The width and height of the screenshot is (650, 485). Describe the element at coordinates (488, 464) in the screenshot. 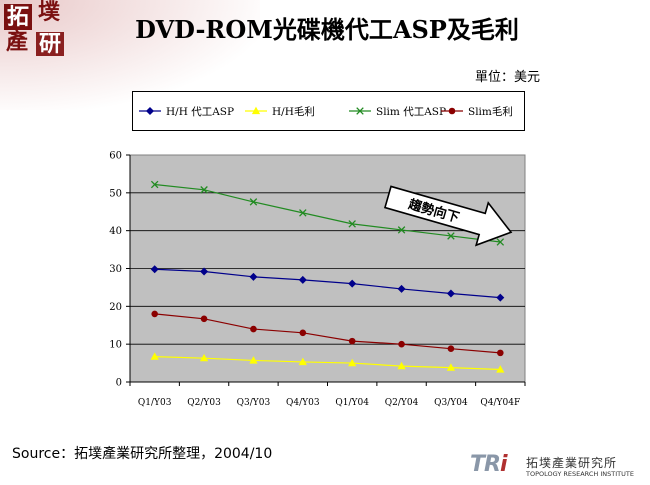

I see `tri-logo-mark: TRi` at that location.